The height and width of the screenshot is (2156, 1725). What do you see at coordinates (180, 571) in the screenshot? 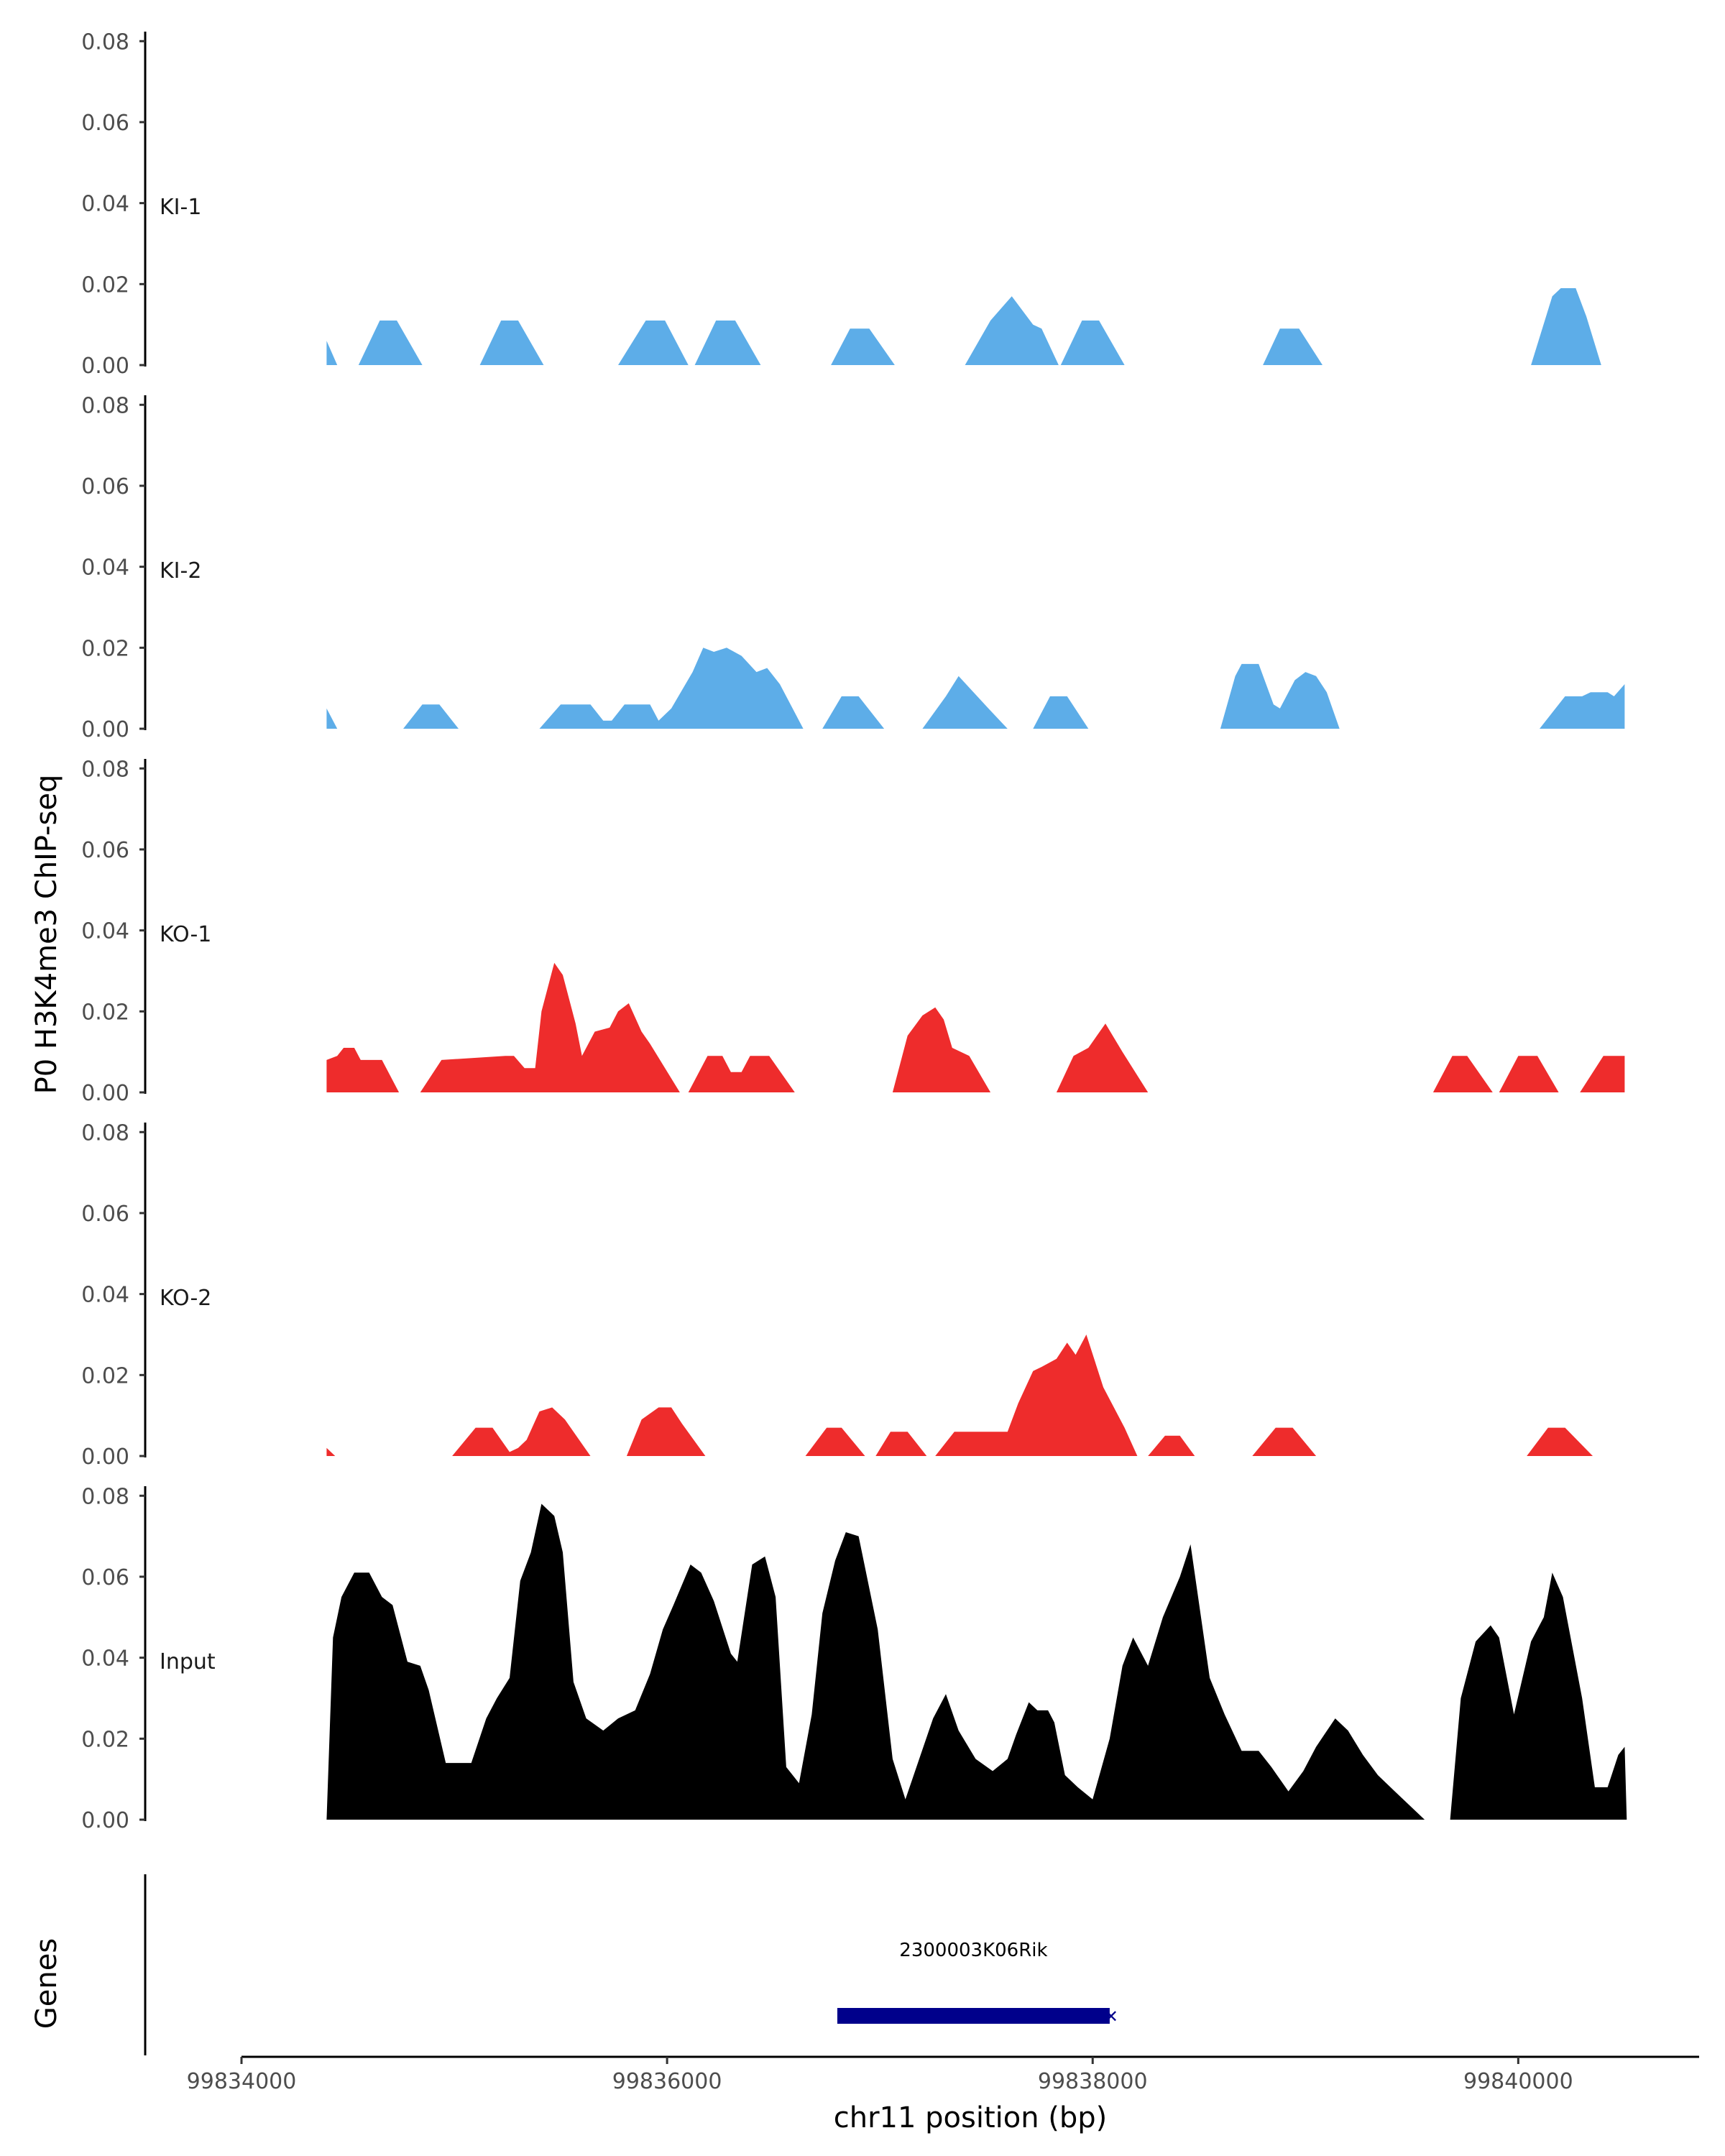
I see `track-label: KI-2` at bounding box center [180, 571].